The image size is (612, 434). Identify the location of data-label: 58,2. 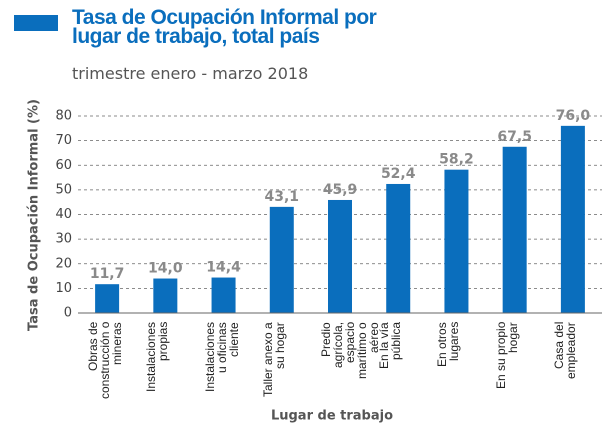
(456, 160).